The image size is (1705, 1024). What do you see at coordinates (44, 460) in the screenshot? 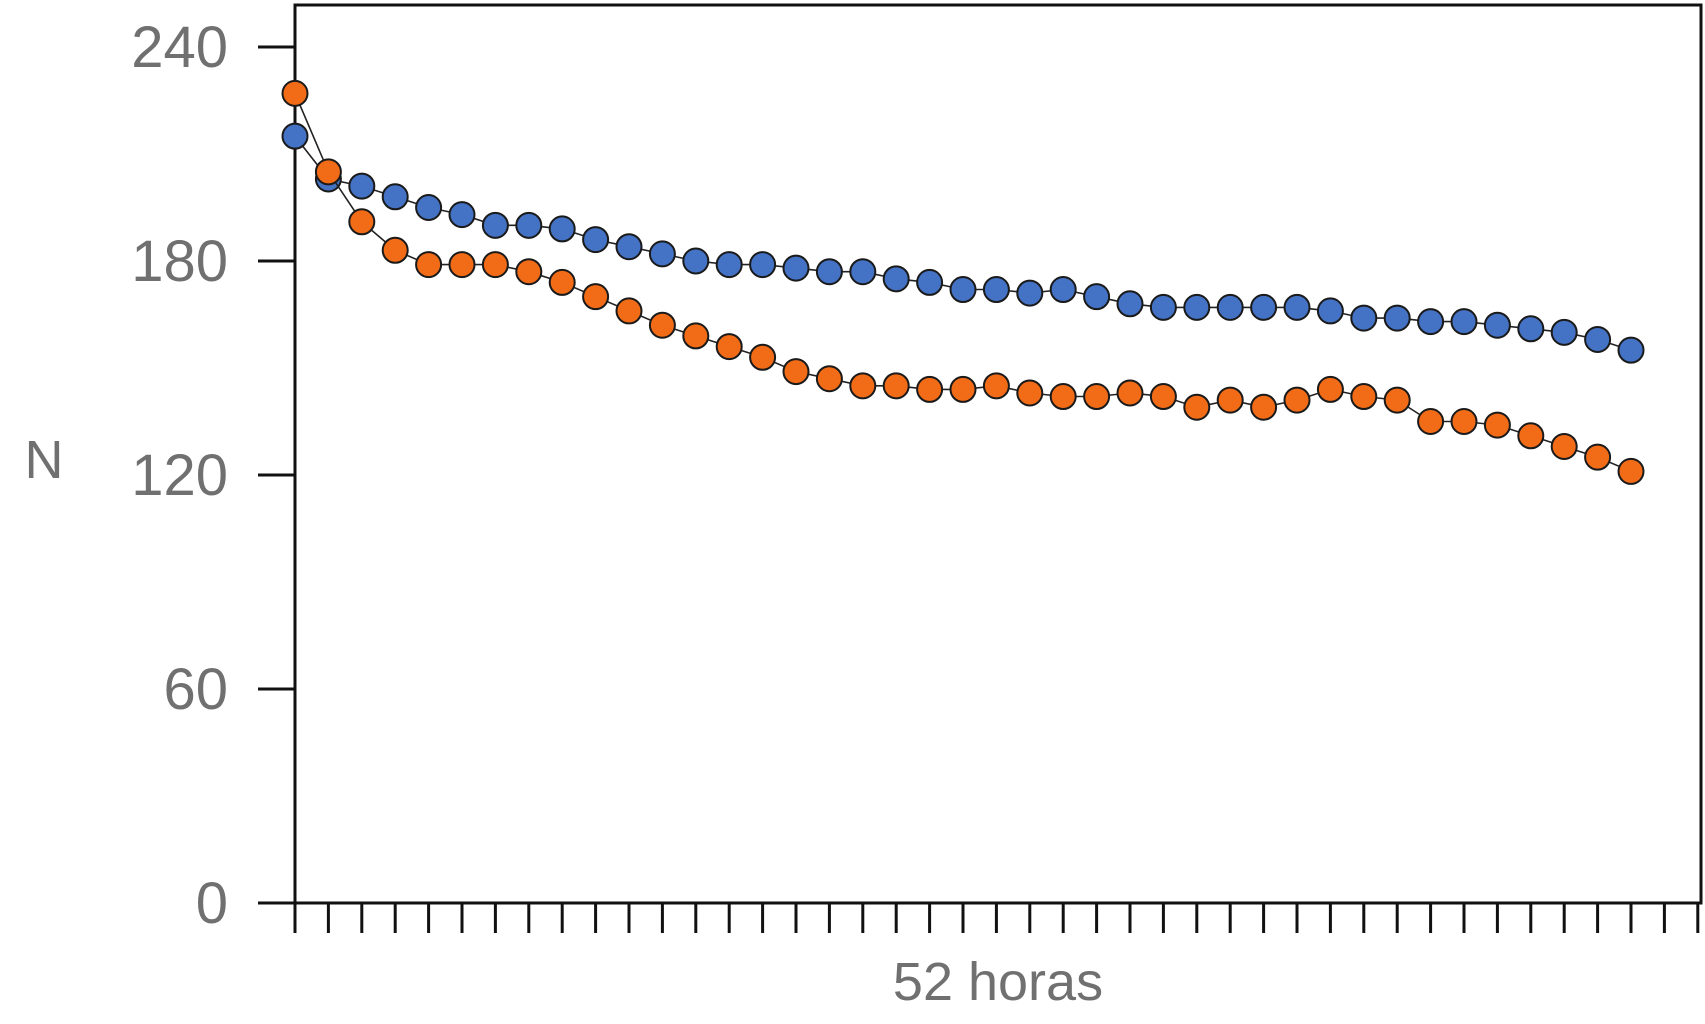
I see `y-axis-label: N` at bounding box center [44, 460].